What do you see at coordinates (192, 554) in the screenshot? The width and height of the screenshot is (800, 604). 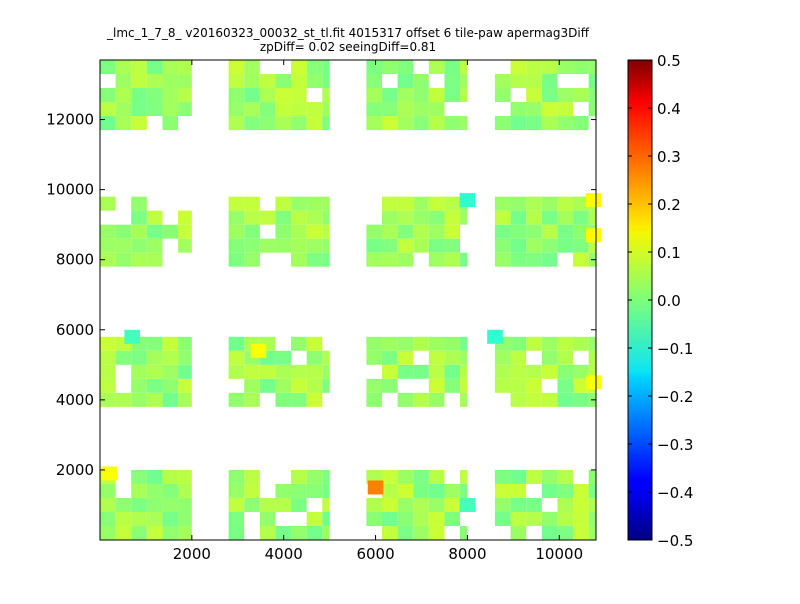 I see `x-tick-label: 2000` at bounding box center [192, 554].